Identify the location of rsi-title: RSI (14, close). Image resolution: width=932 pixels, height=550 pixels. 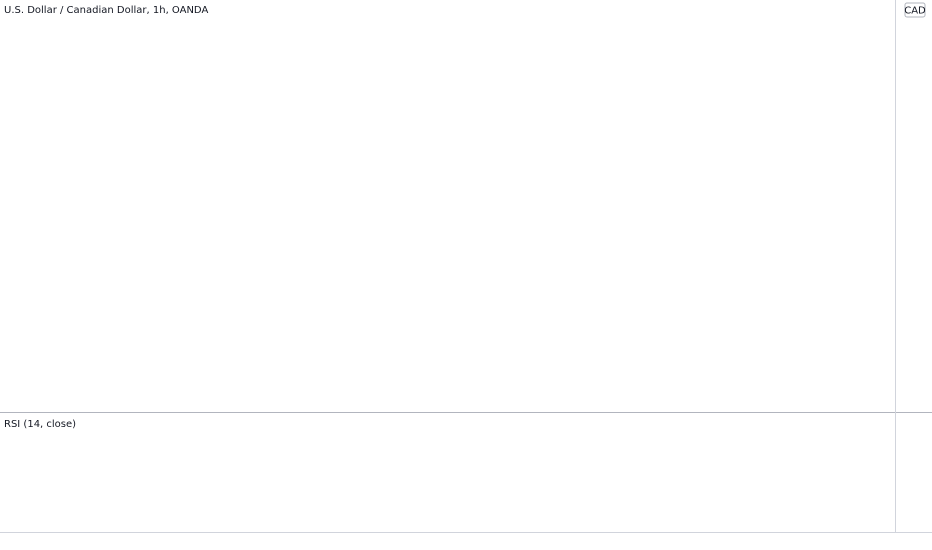
(40, 424).